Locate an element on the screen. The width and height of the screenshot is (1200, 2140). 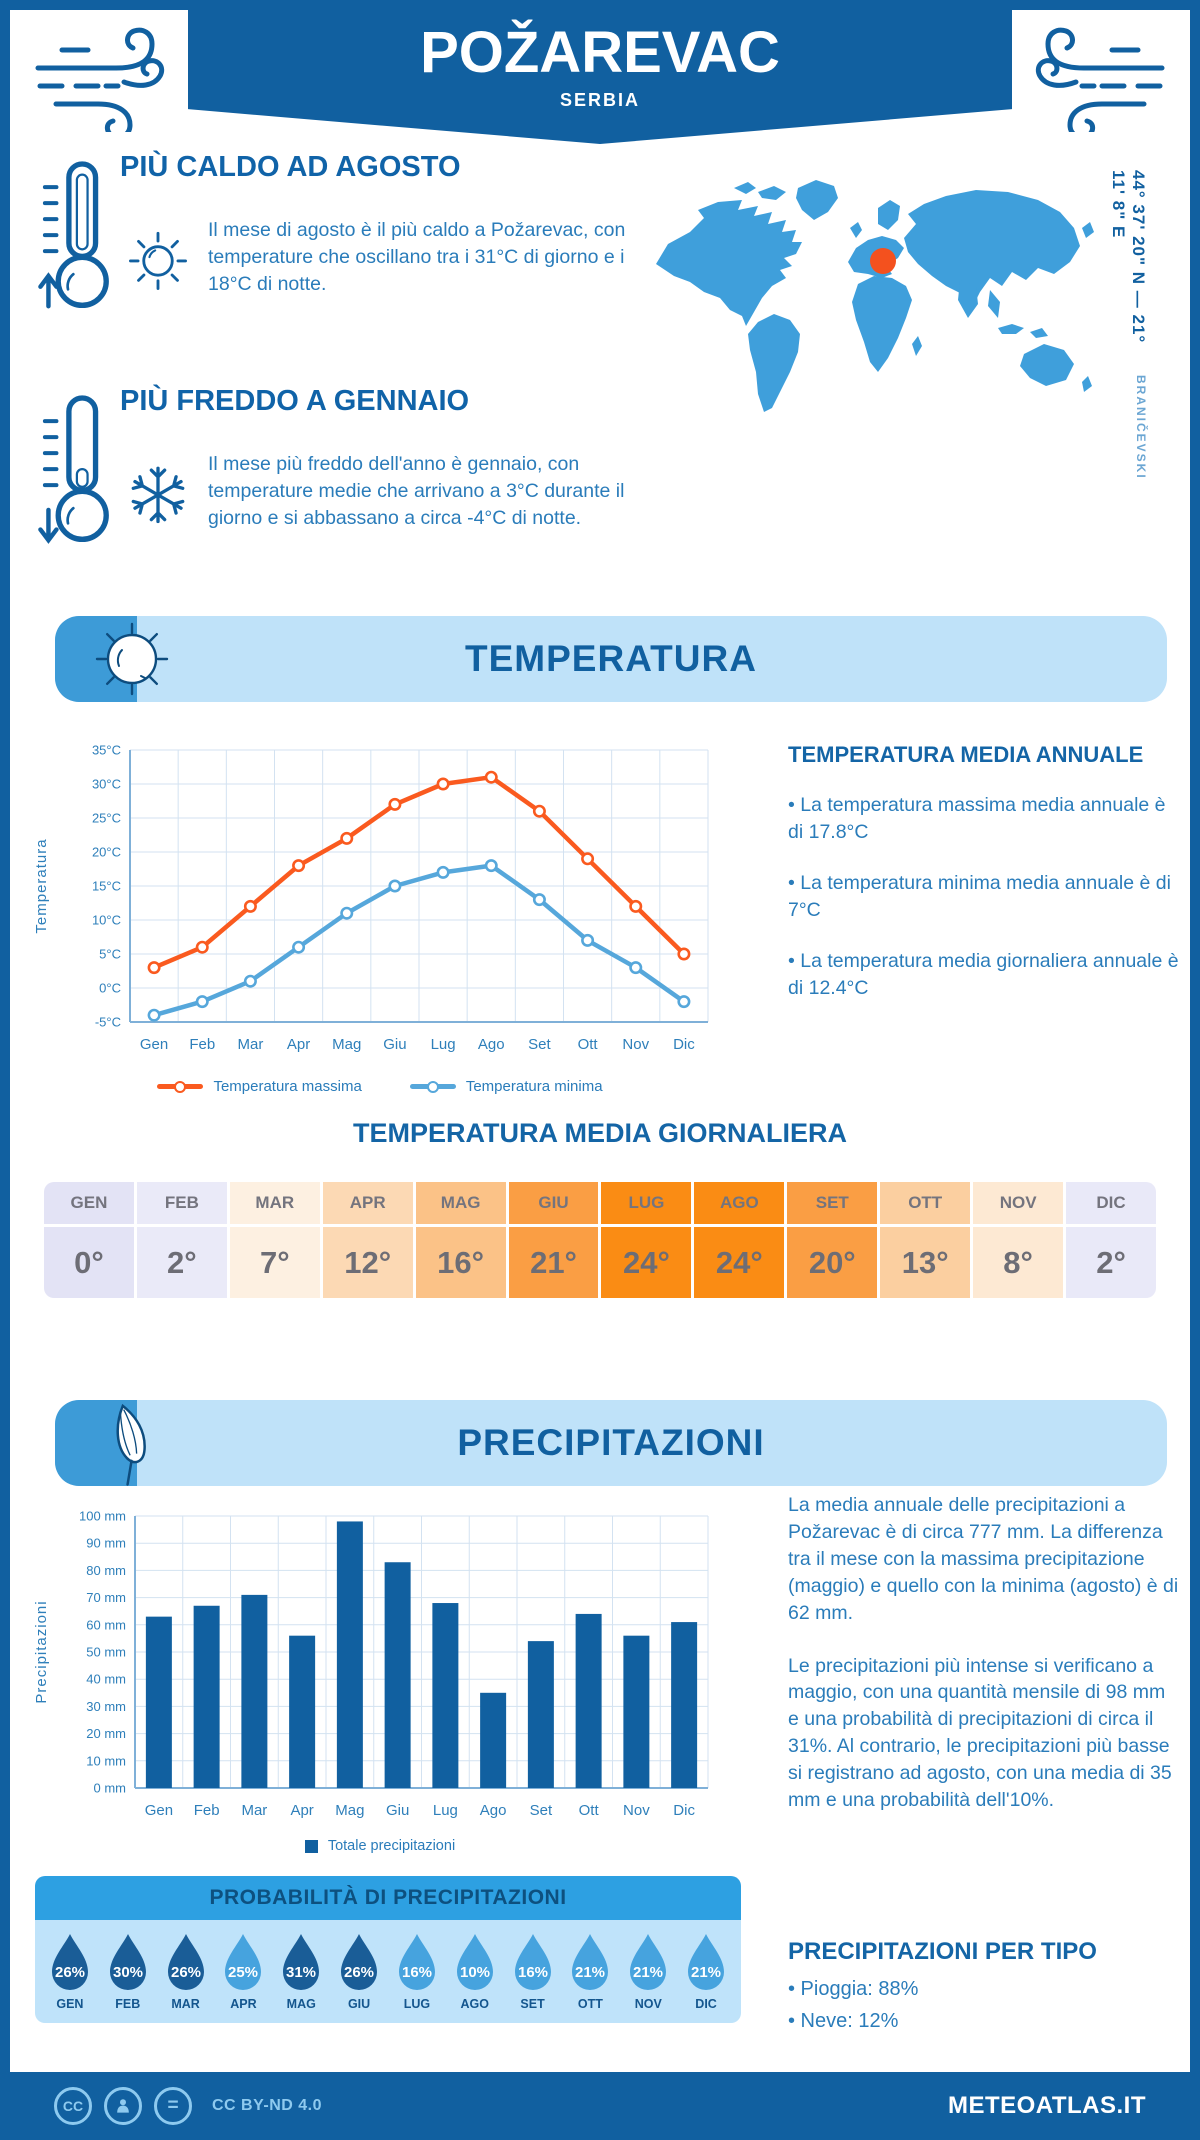
svg-text: 10°C is located at coordinates (106, 920).